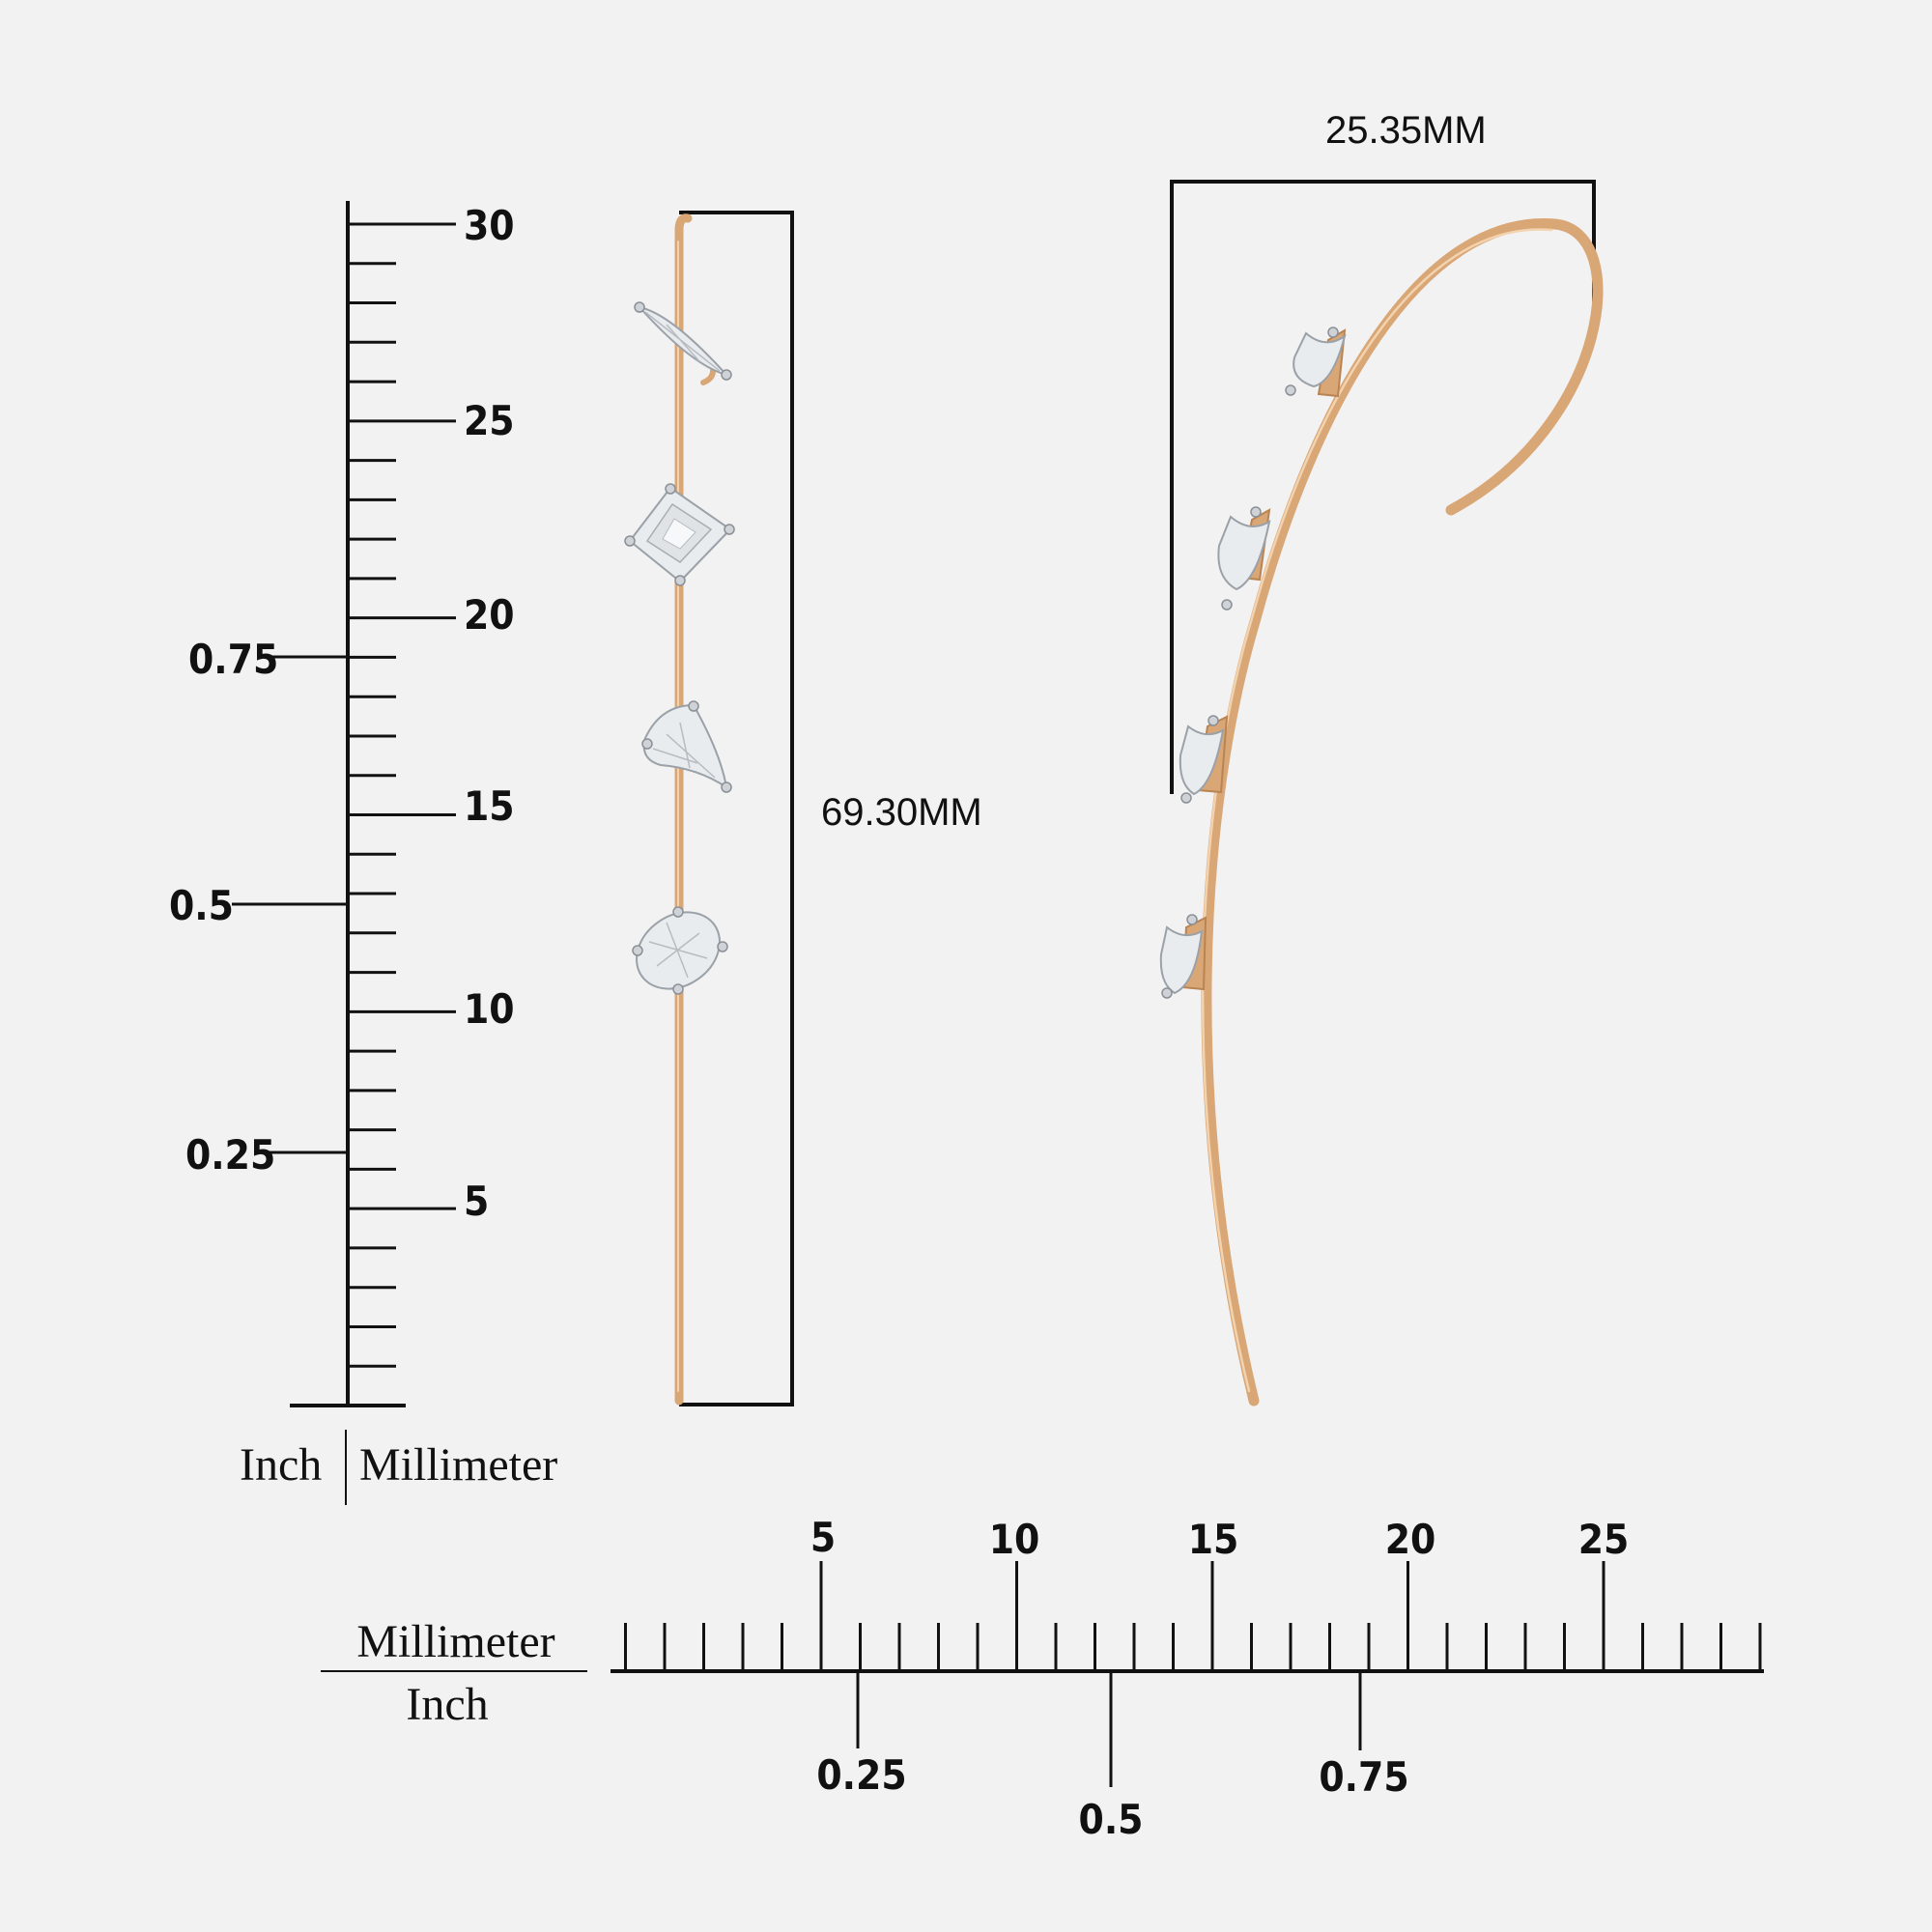 The image size is (1932, 1932). What do you see at coordinates (823, 1537) in the screenshot?
I see `h-mm-label-5: 5` at bounding box center [823, 1537].